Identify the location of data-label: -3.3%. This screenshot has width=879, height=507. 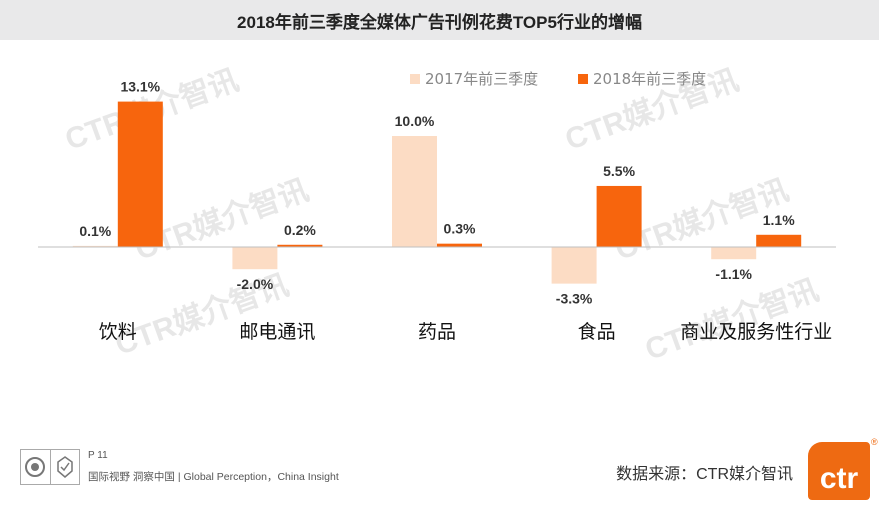
(574, 299).